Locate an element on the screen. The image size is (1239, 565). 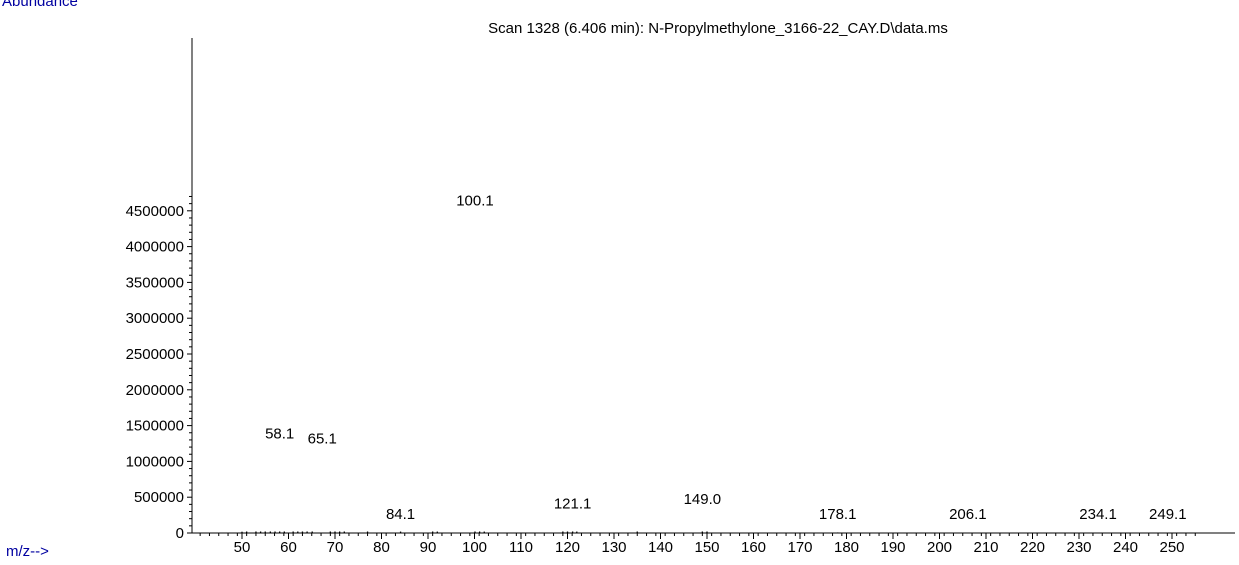
x-tick-label: 240 is located at coordinates (1125, 547).